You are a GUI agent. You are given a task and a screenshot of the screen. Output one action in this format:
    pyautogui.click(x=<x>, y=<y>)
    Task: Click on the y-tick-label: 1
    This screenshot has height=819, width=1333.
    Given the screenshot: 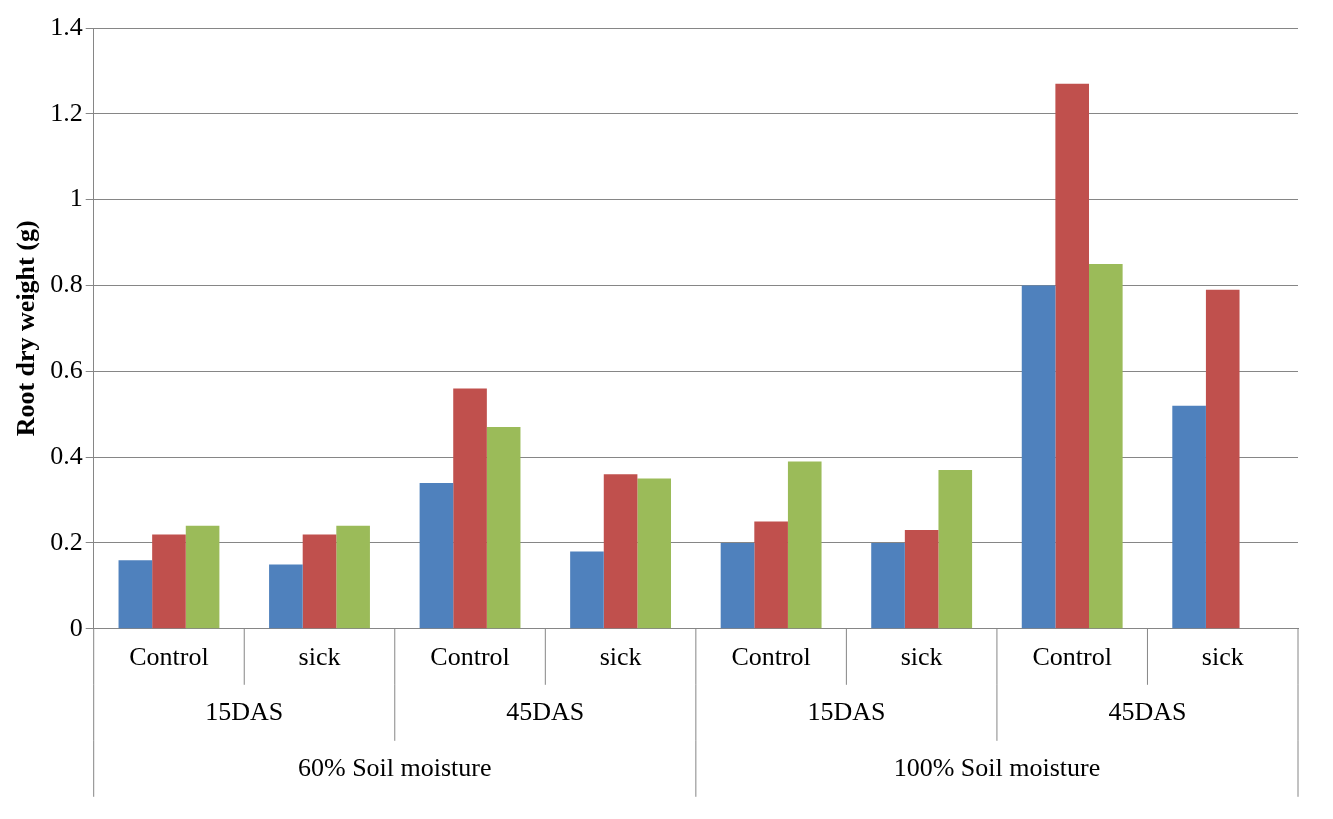 What is the action you would take?
    pyautogui.click(x=76, y=198)
    